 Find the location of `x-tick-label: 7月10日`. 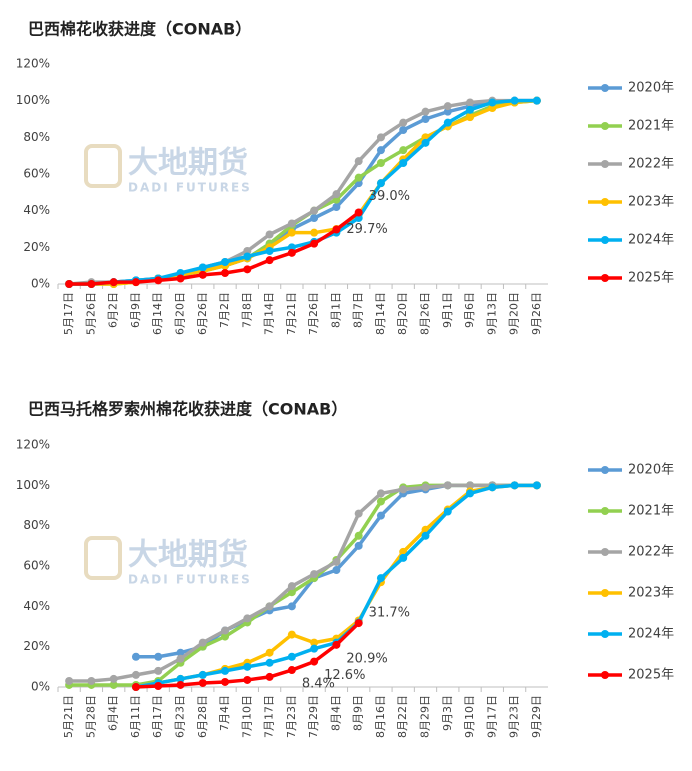

x-tick-label: 7月10日 is located at coordinates (246, 716).